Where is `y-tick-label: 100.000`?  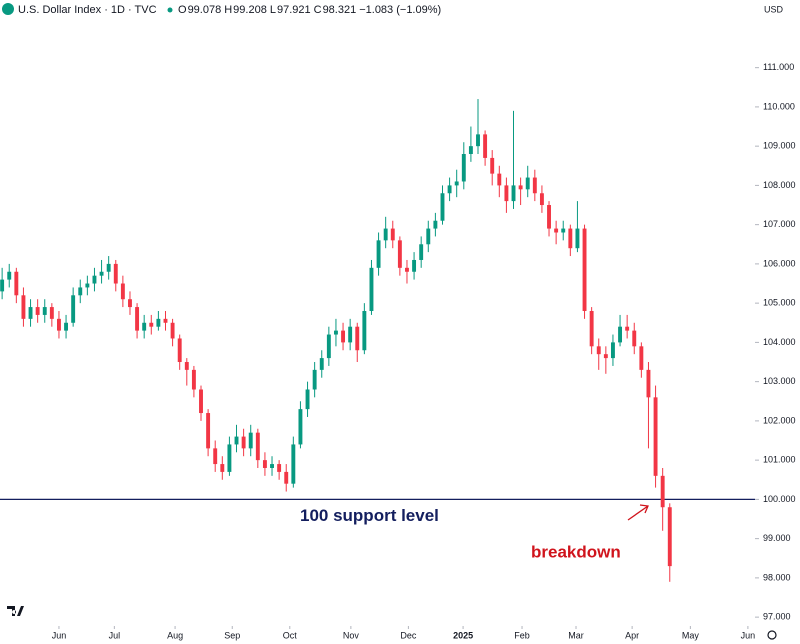 y-tick-label: 100.000 is located at coordinates (779, 499).